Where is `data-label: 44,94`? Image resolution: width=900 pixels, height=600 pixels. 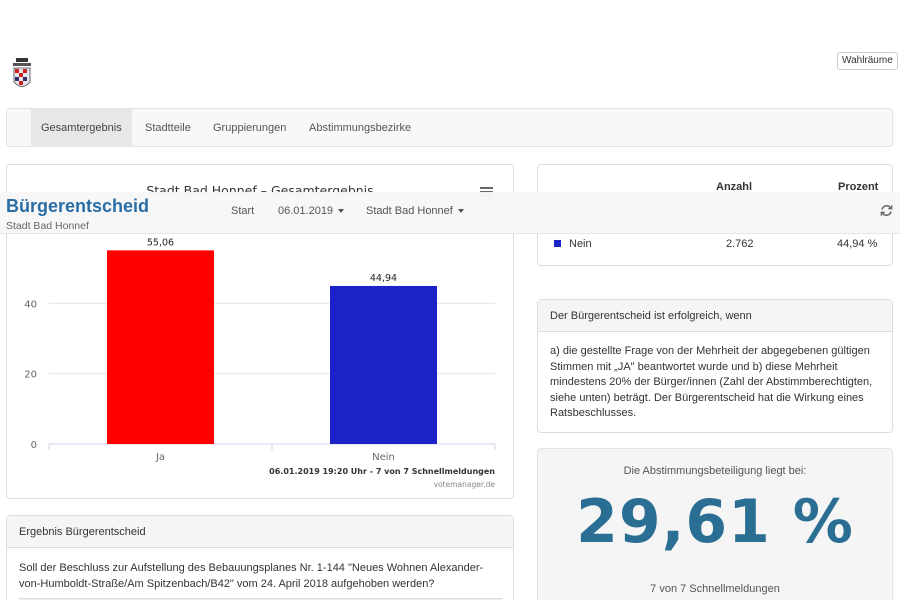 data-label: 44,94 is located at coordinates (383, 278).